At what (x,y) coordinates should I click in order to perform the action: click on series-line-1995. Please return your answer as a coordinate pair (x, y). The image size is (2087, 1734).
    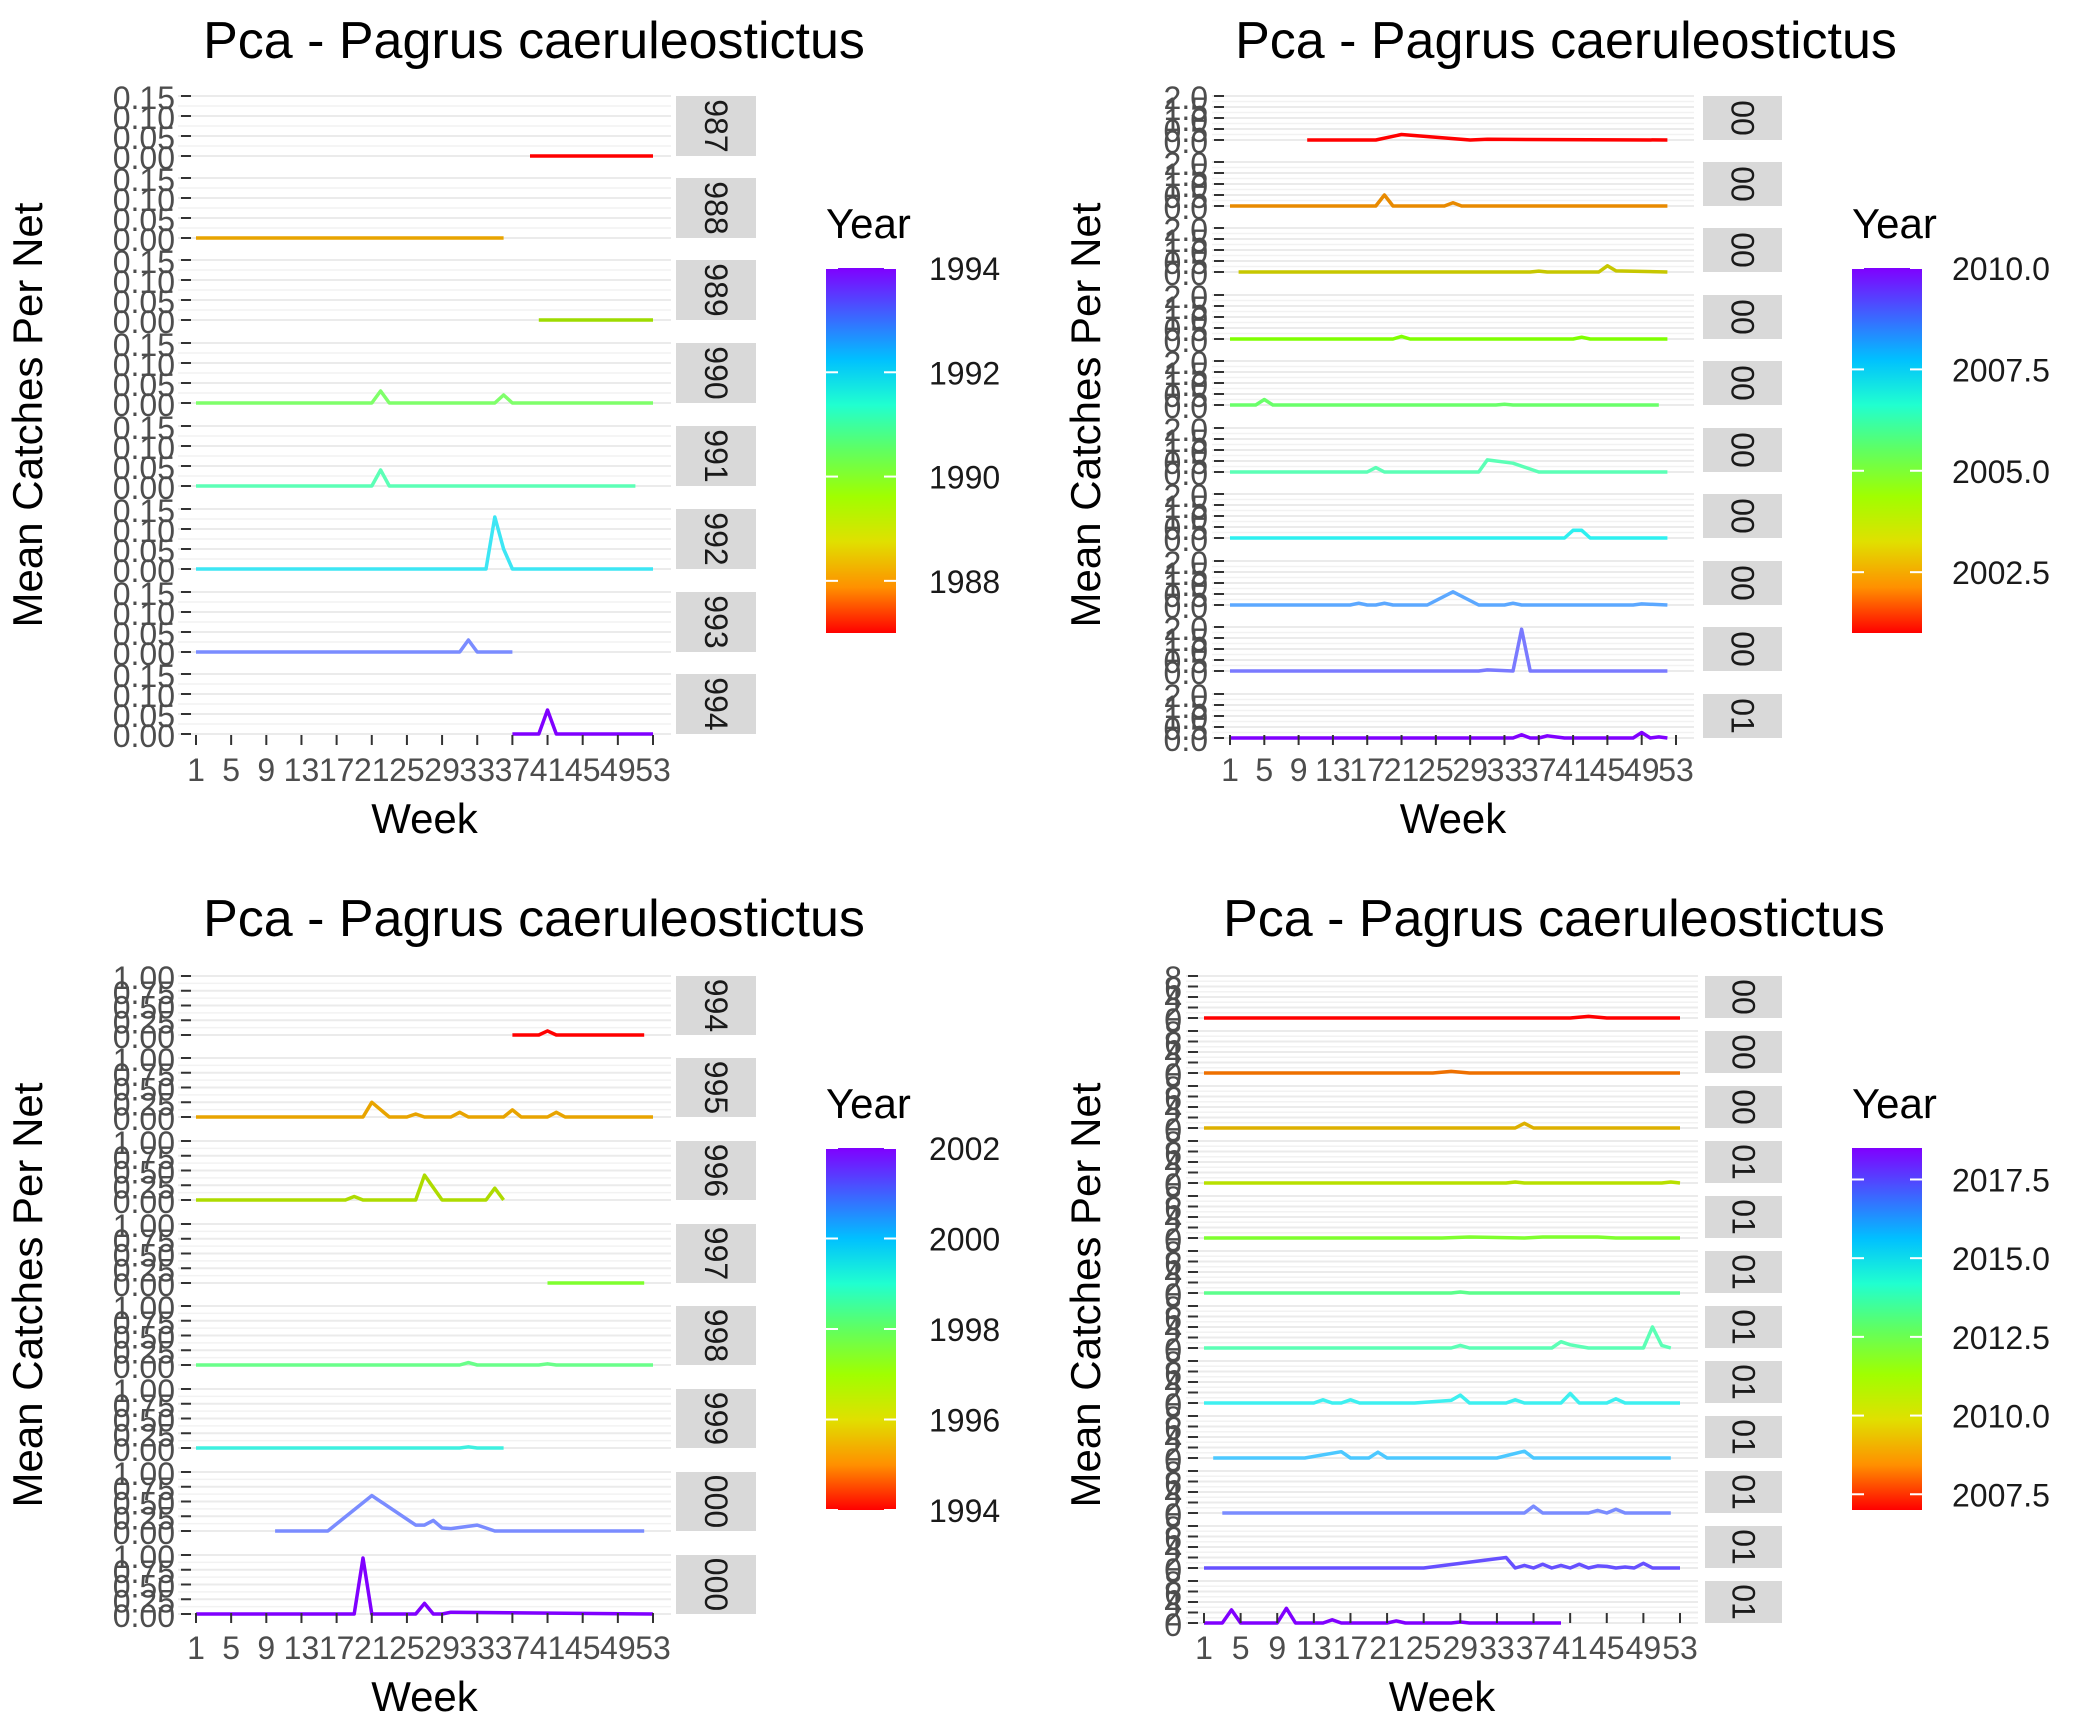
    Looking at the image, I should click on (424, 1109).